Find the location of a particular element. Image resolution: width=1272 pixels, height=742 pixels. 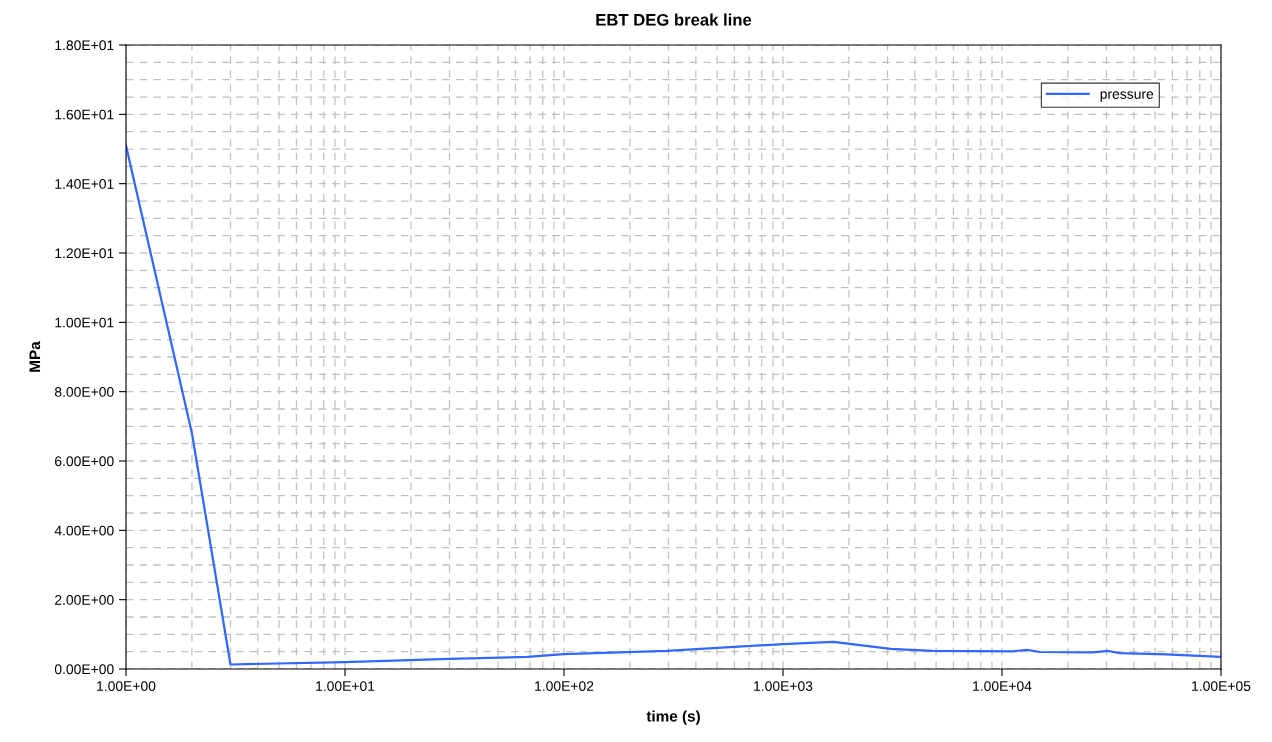

y-tick-label: 8.00E+00 is located at coordinates (84, 392).